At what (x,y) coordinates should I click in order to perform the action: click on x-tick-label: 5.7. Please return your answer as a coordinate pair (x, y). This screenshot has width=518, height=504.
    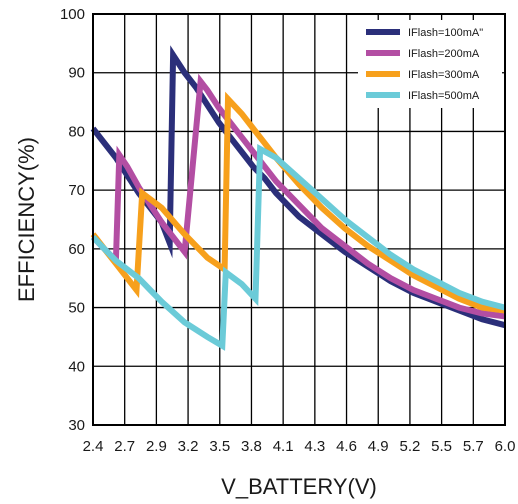
    Looking at the image, I should click on (473, 446).